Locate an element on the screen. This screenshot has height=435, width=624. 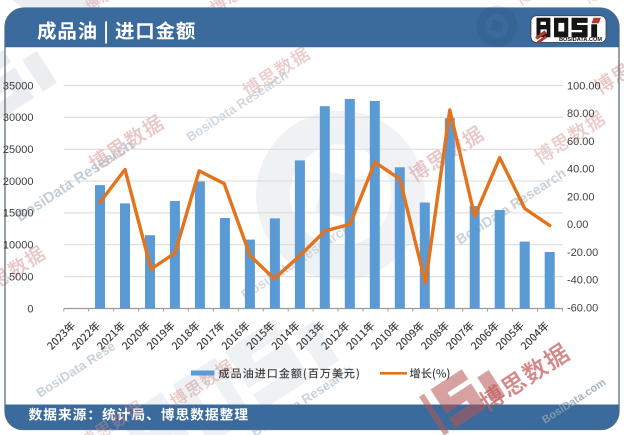
svg-text: BosiData Research is located at coordinates (237, 105).